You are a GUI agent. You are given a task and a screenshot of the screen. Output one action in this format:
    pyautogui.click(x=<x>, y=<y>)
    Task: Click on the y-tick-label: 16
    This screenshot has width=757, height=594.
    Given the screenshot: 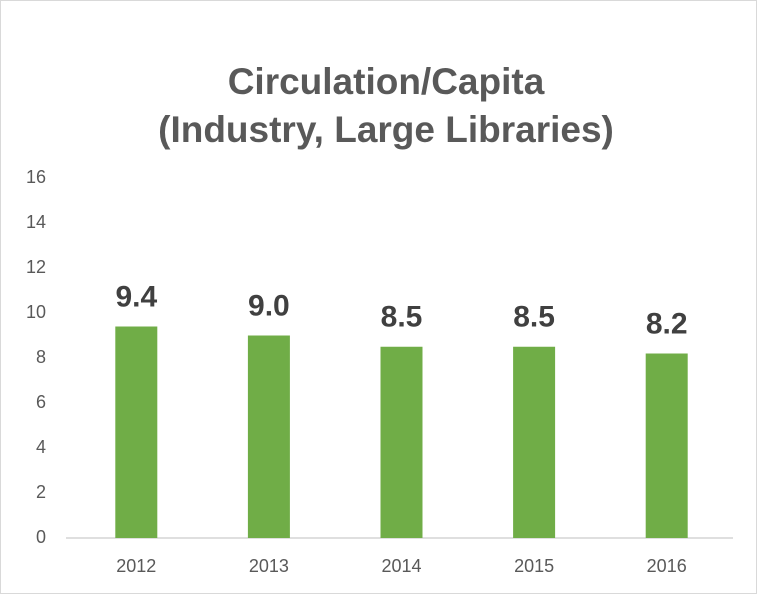 What is the action you would take?
    pyautogui.click(x=36, y=177)
    